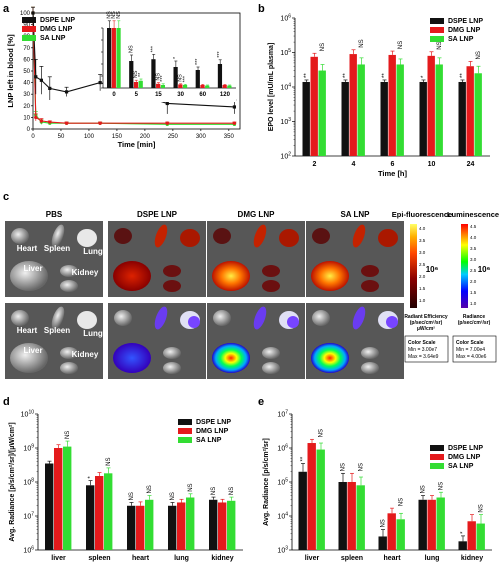 The image size is (500, 564). I want to click on color-scale-min: Min = 3.00e7, so click(422, 350).